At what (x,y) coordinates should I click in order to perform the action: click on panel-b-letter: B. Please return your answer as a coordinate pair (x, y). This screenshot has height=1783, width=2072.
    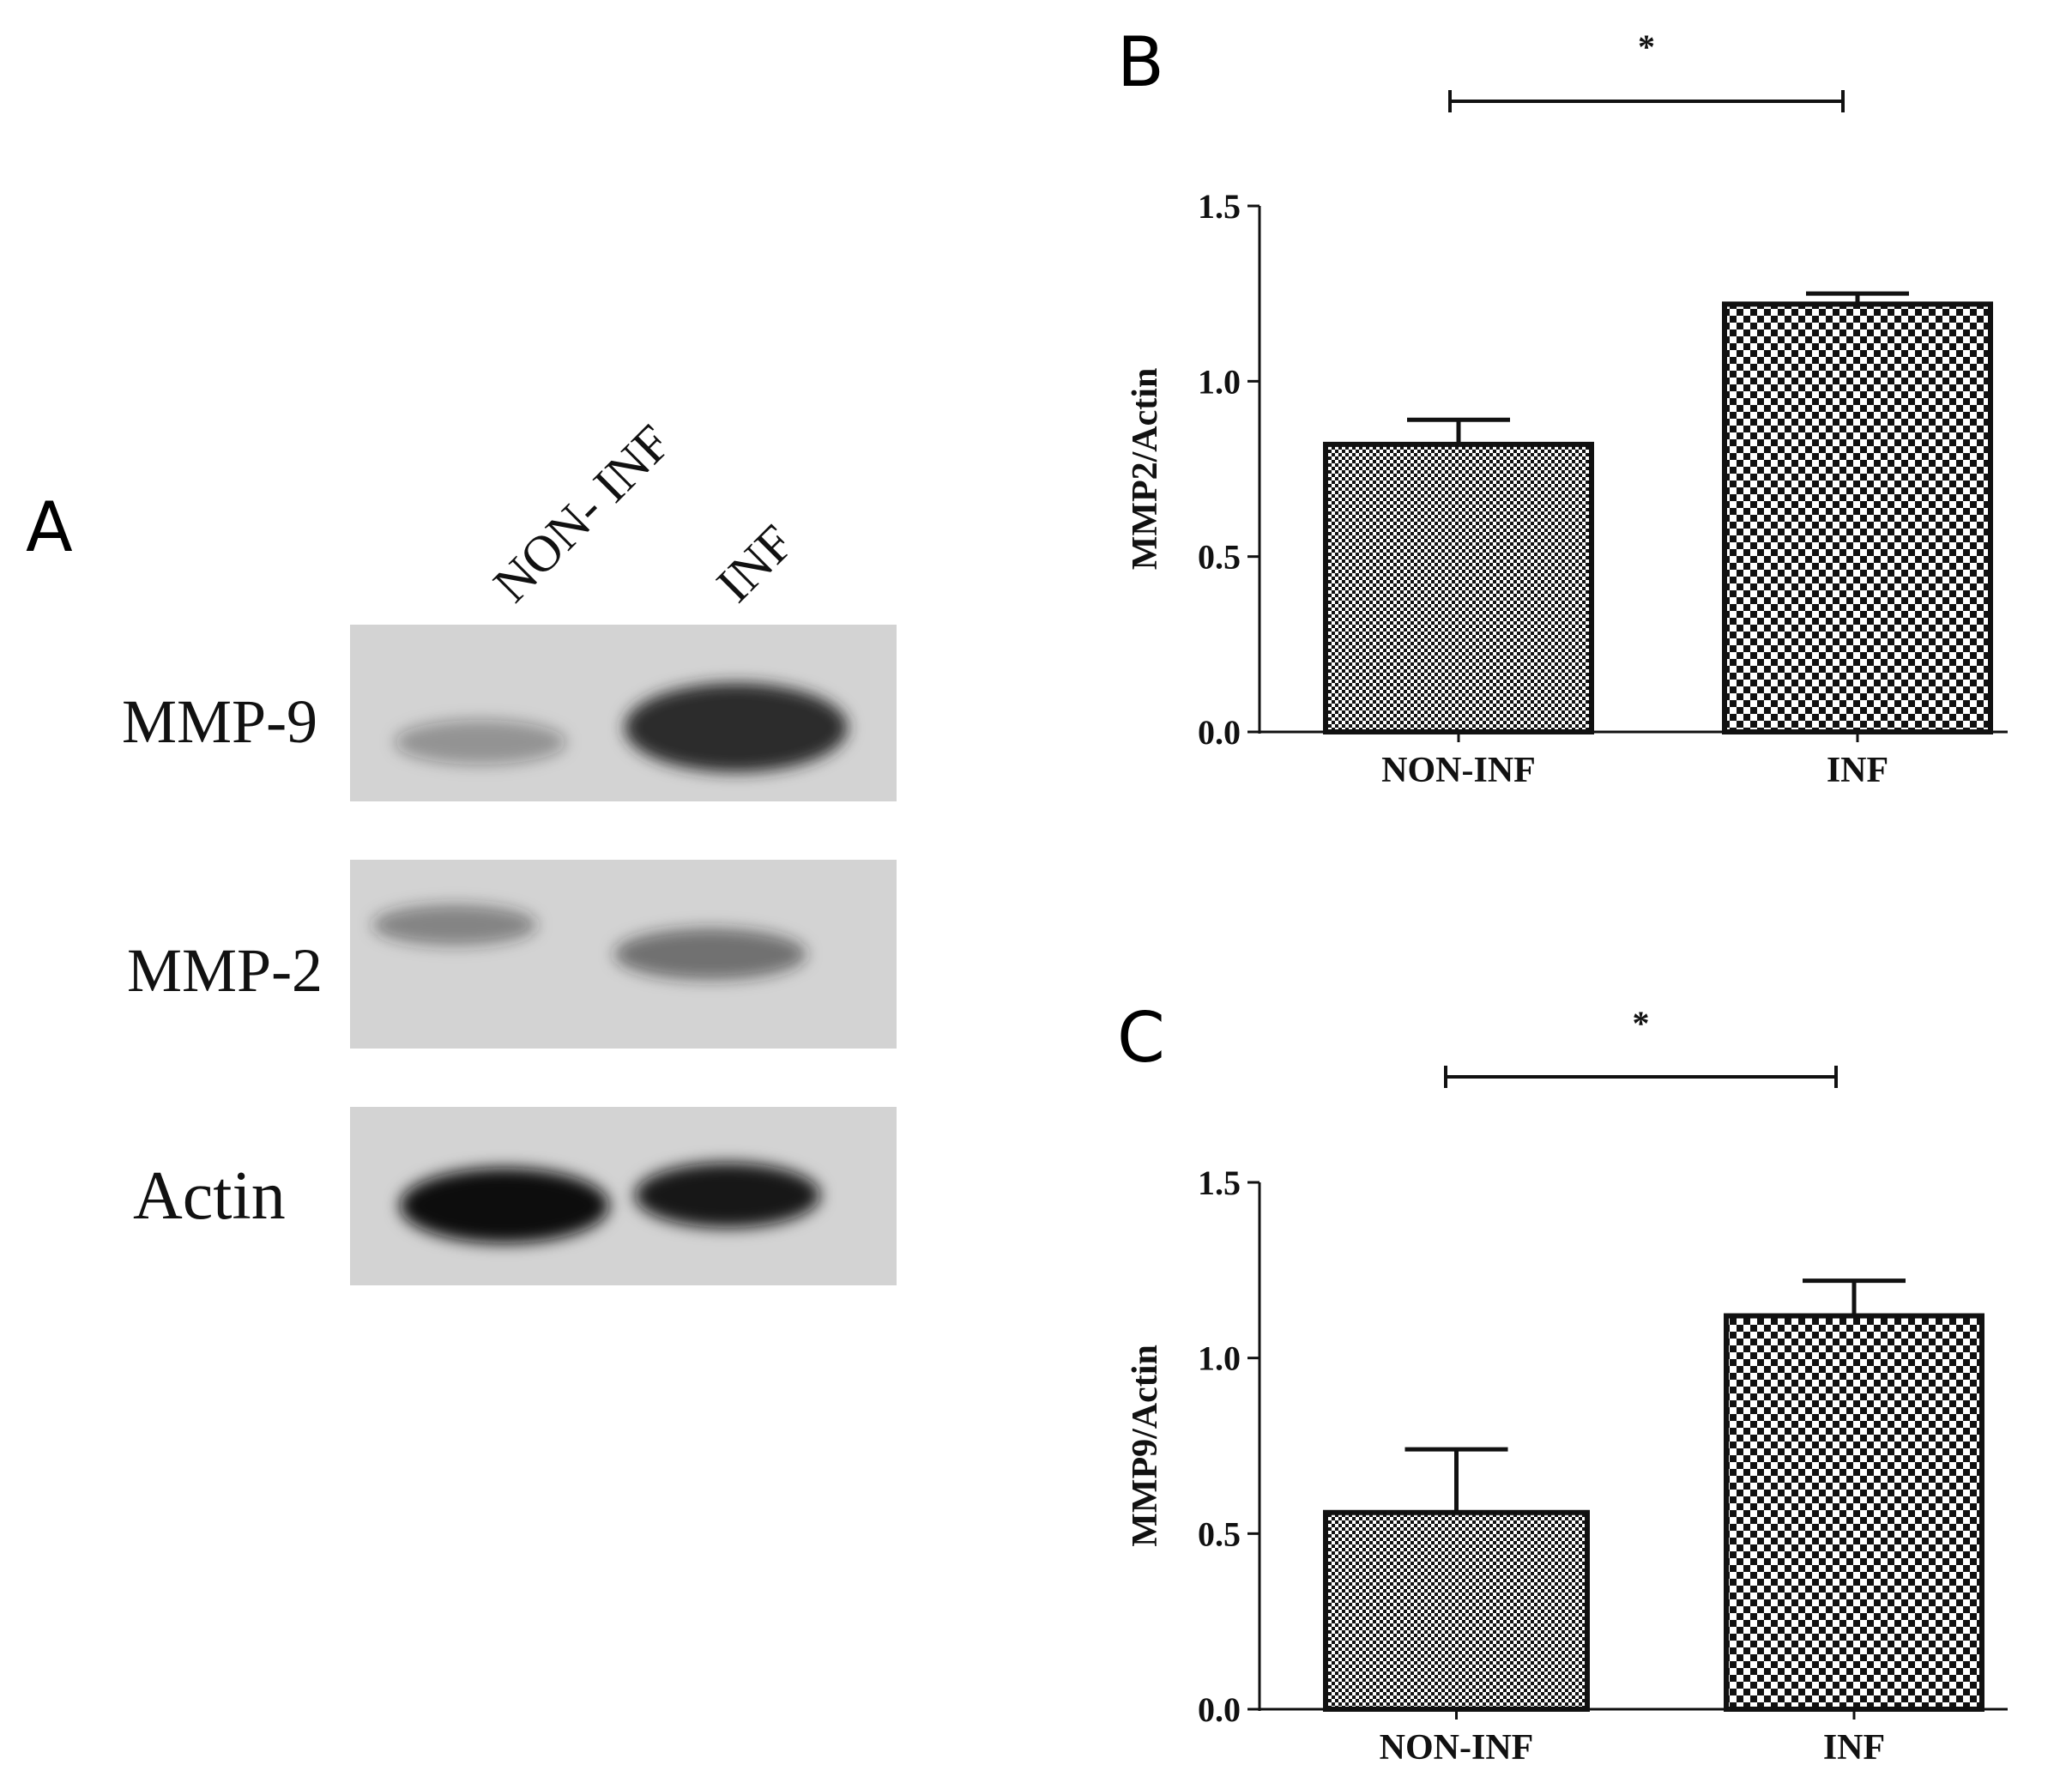
    Looking at the image, I should click on (1140, 62).